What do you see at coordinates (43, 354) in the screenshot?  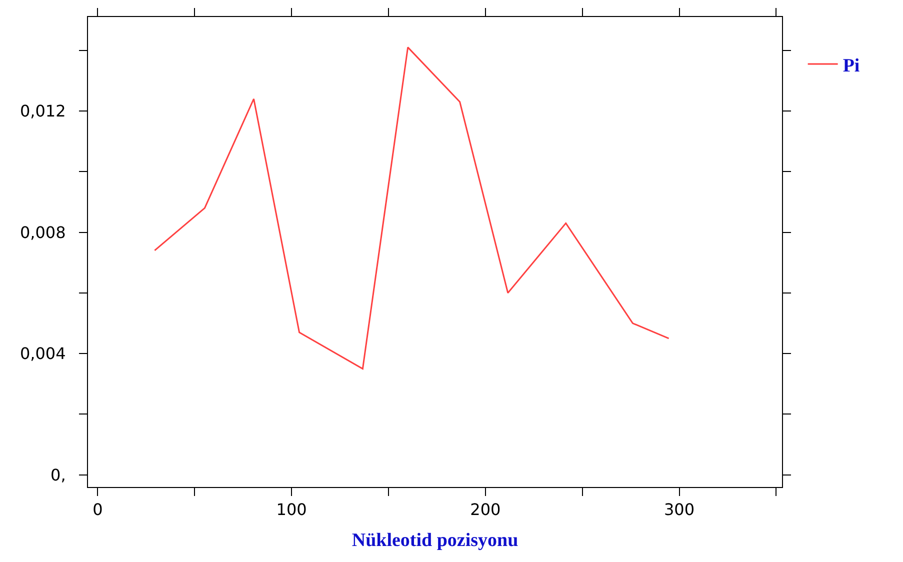 I see `y-tick-label: 0,004` at bounding box center [43, 354].